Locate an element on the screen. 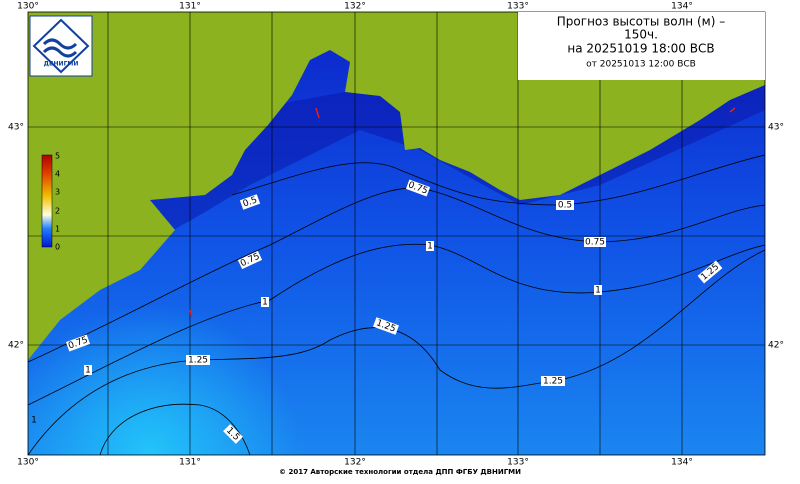  colorbar: 5 4 3 2 1 0 is located at coordinates (50, 202).